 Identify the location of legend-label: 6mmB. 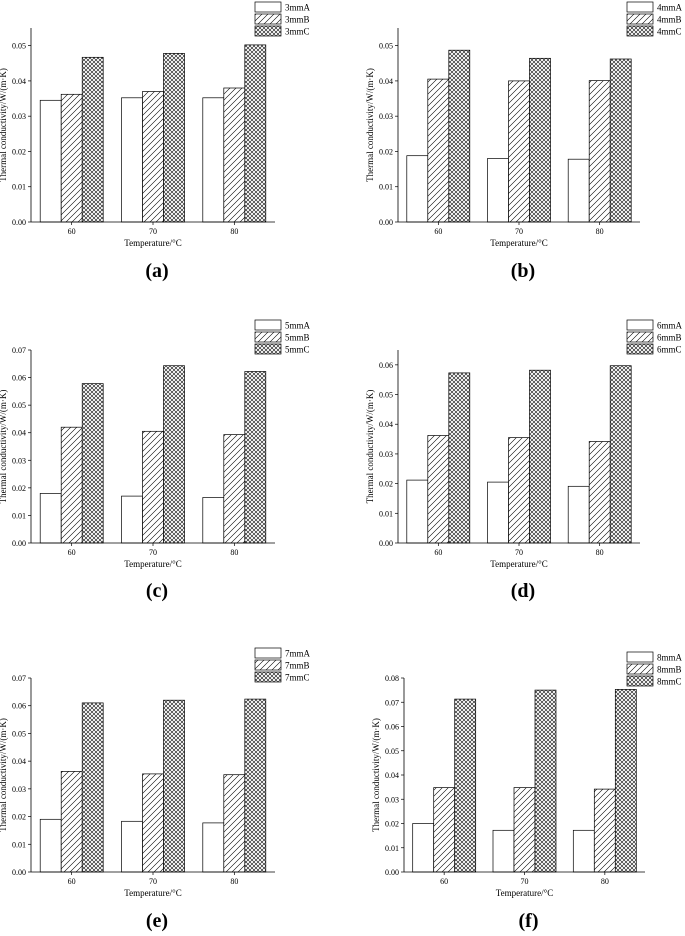
(669, 338).